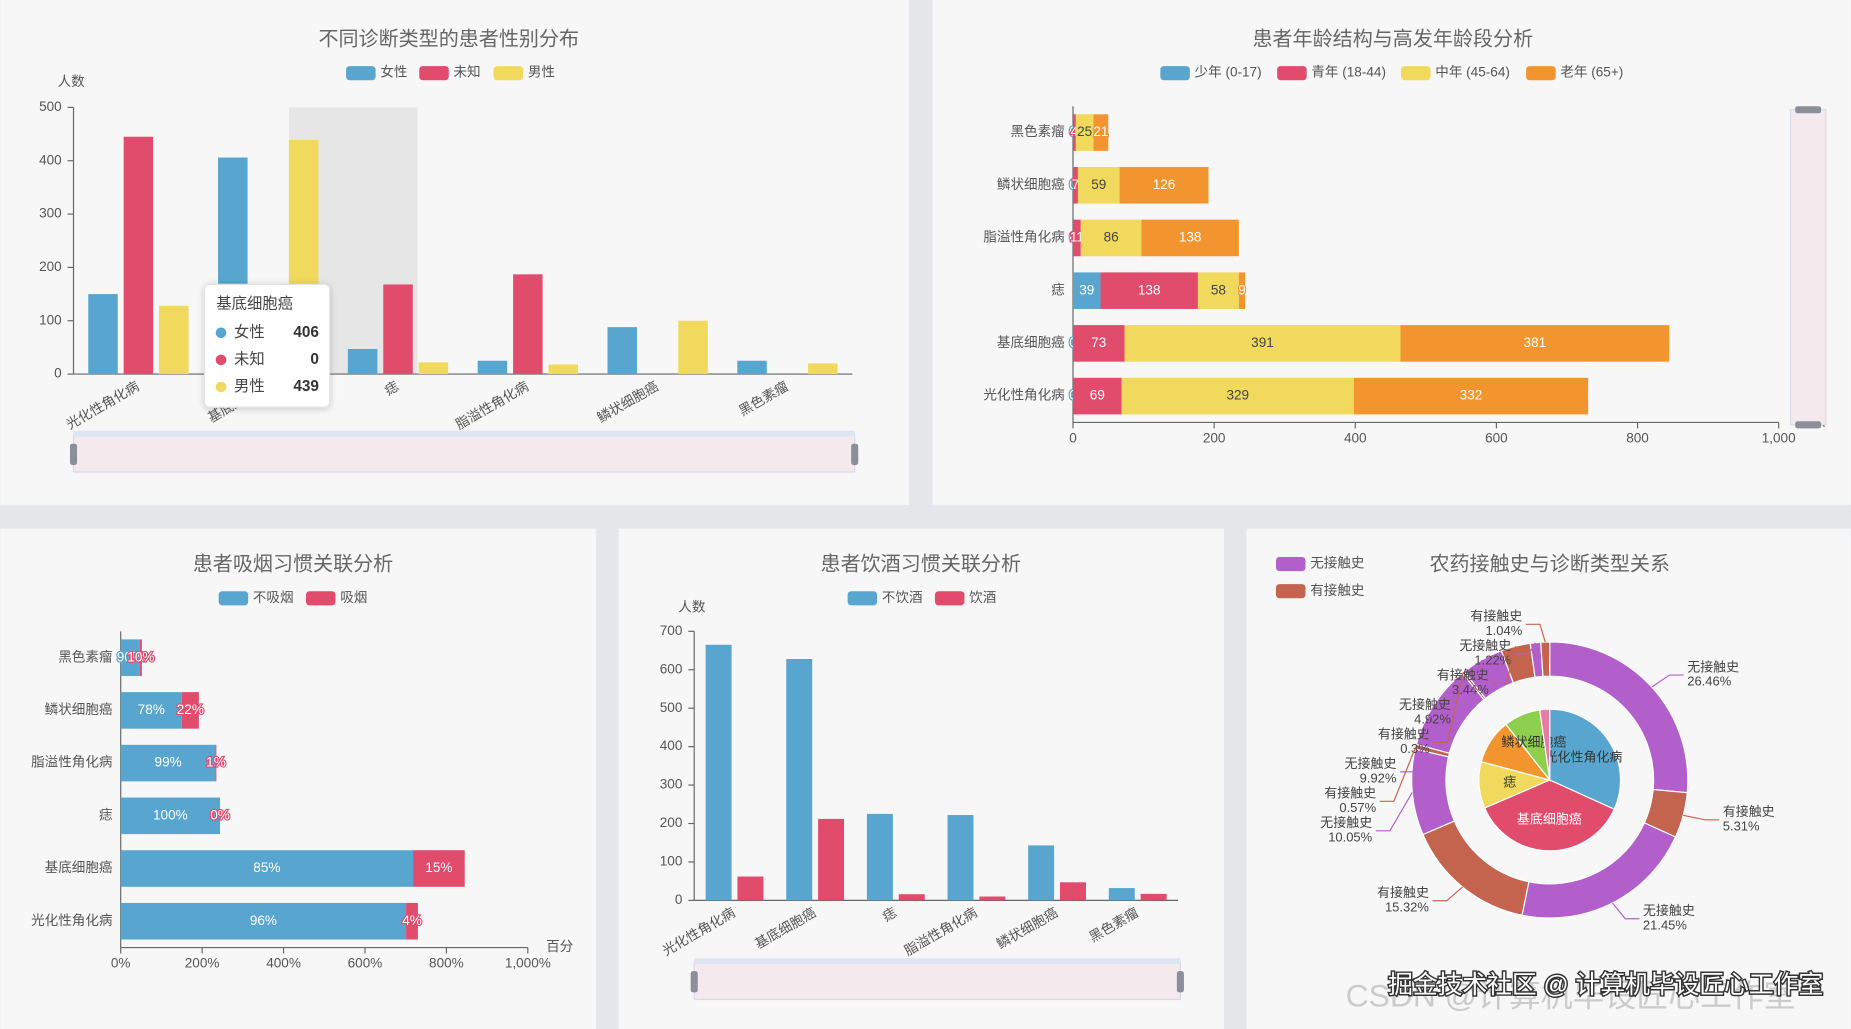 The image size is (1851, 1029). Describe the element at coordinates (1097, 395) in the screenshot. I see `data-label: 69` at that location.